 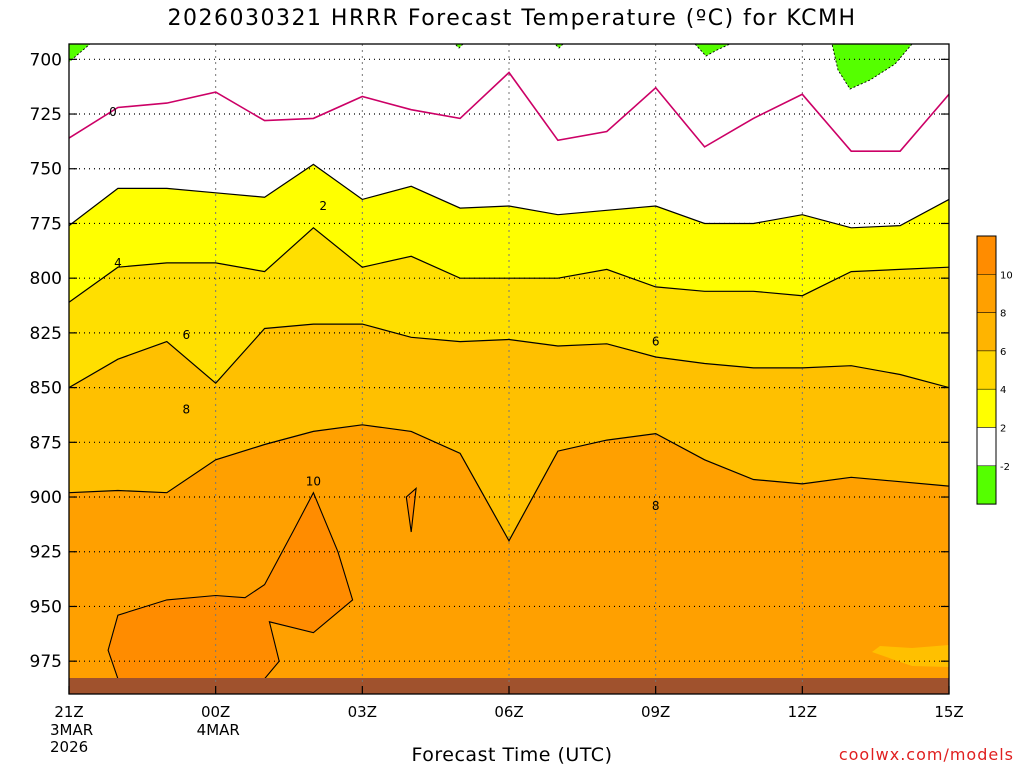 What do you see at coordinates (655, 712) in the screenshot?
I see `x-tick-label: 09Z` at bounding box center [655, 712].